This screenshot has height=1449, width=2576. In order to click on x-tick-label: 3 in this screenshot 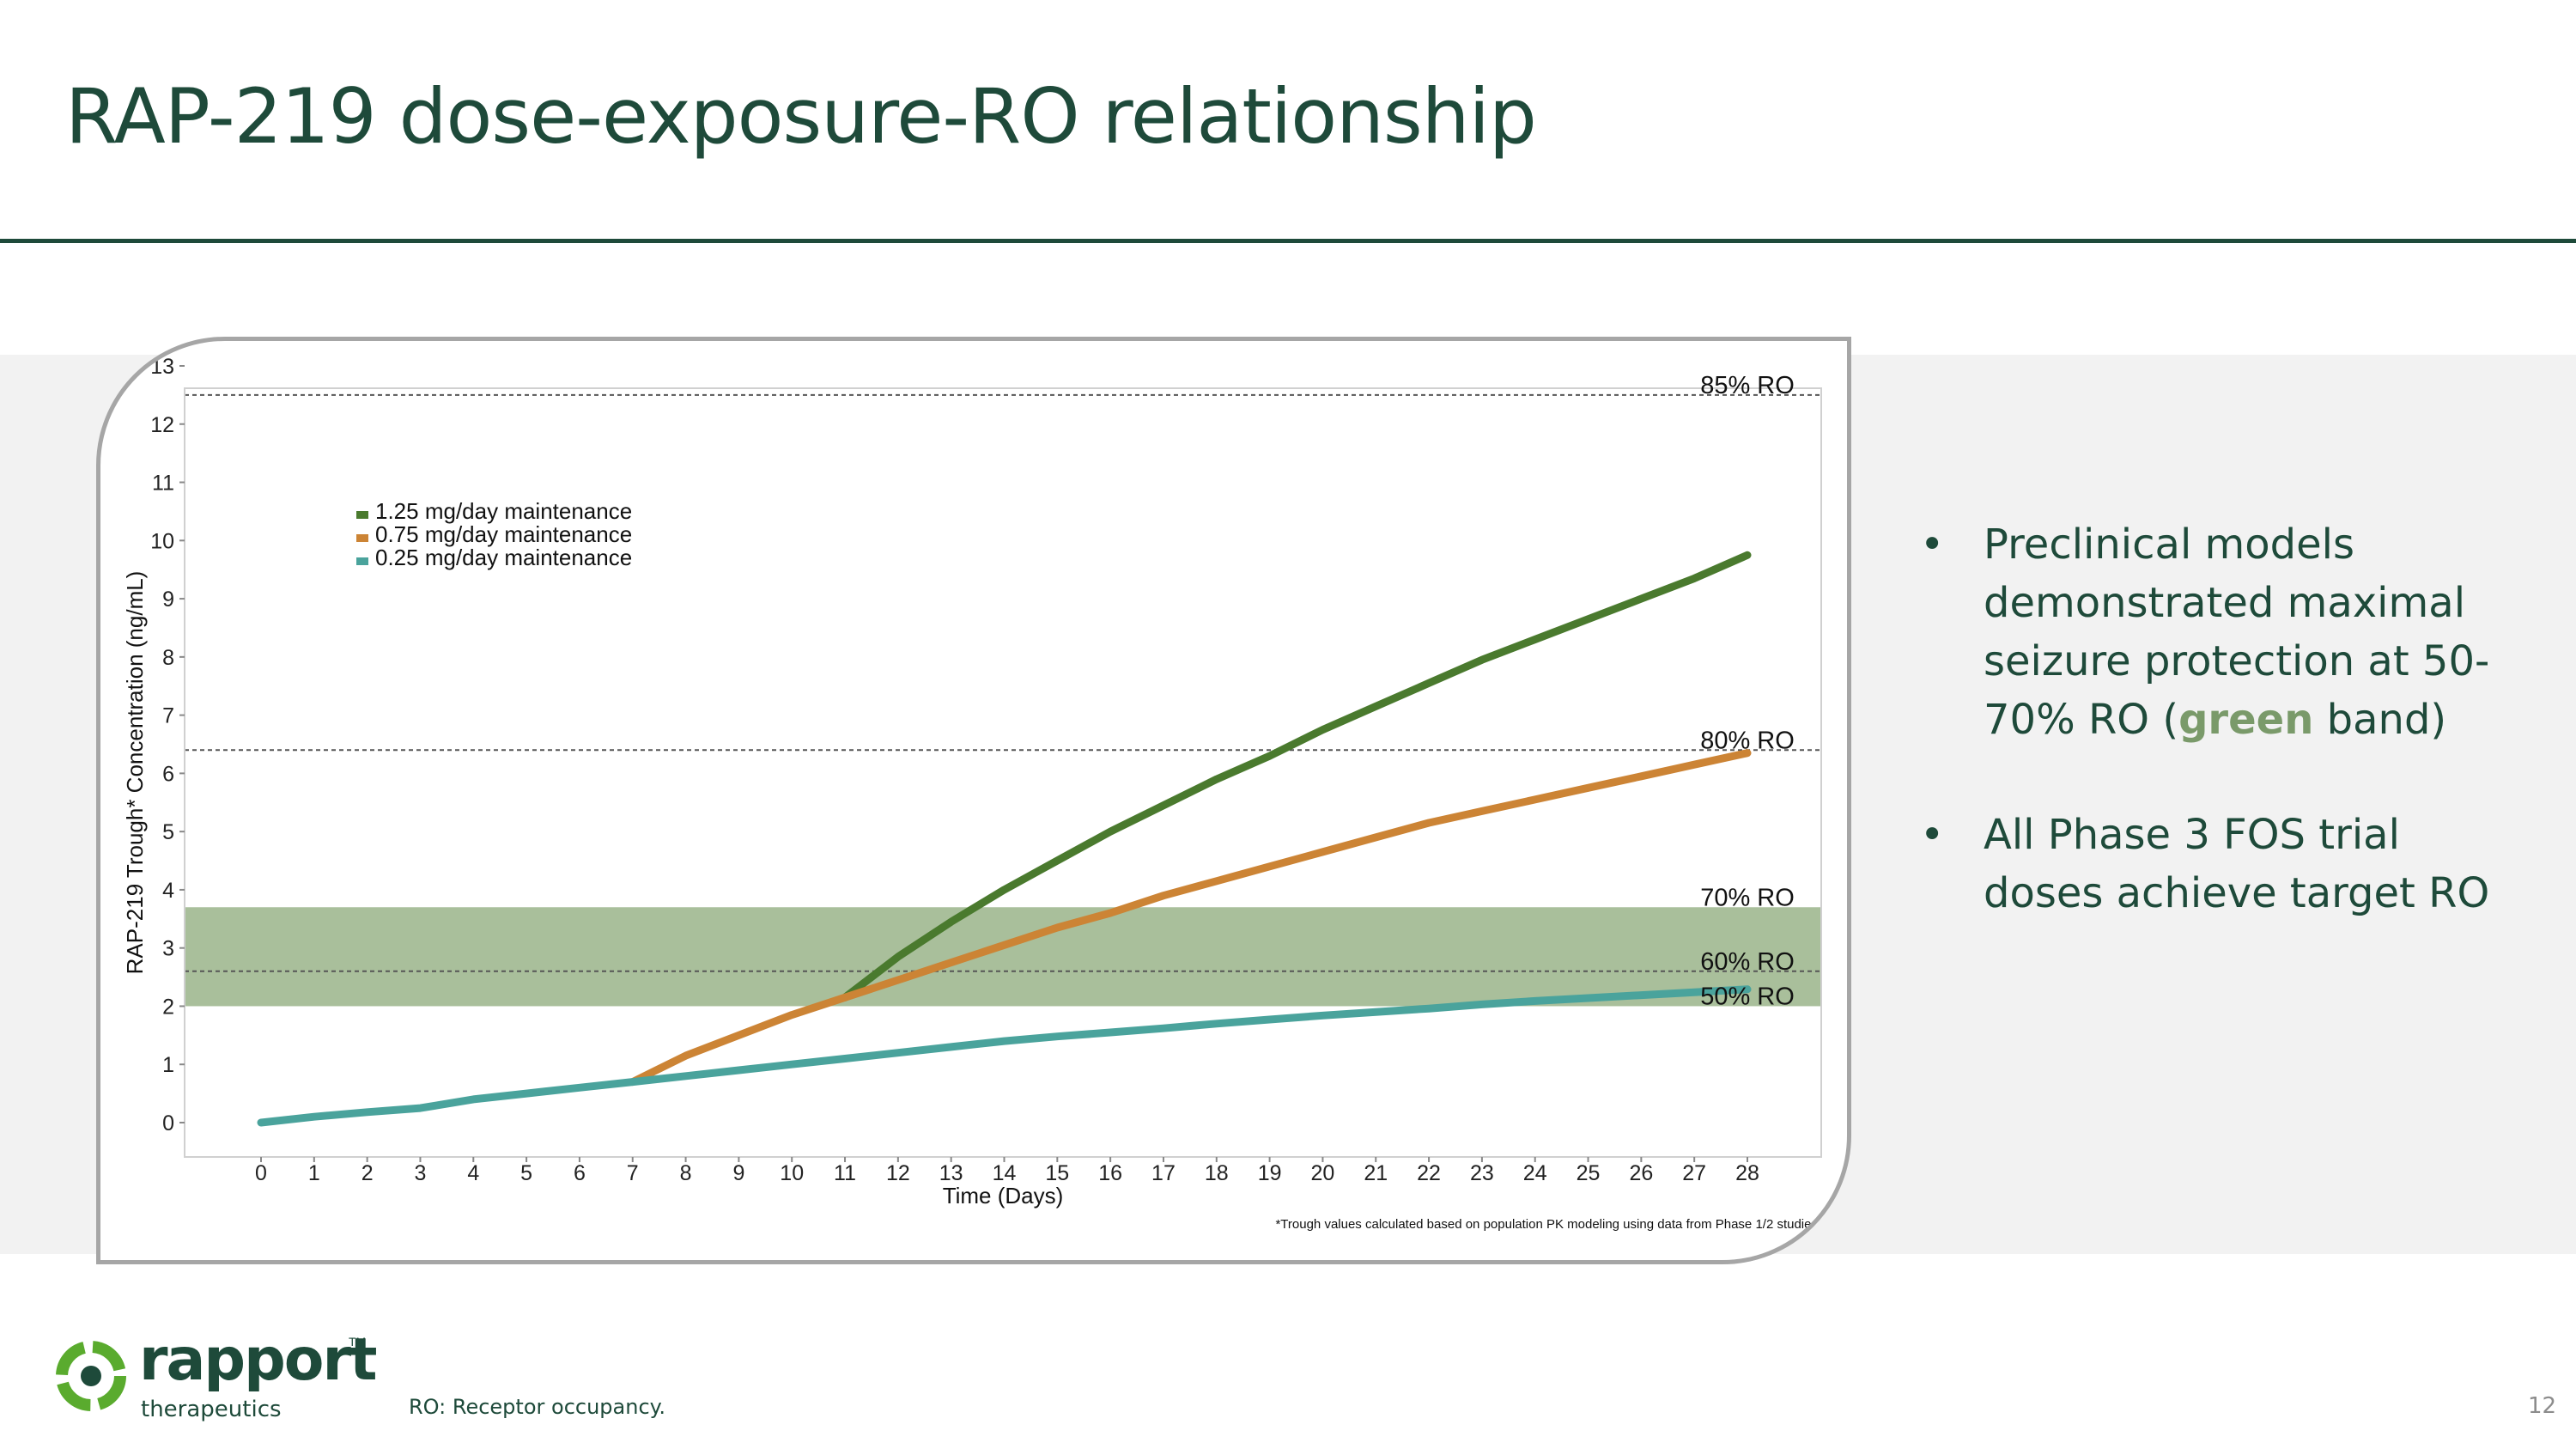, I will do `click(421, 1173)`.